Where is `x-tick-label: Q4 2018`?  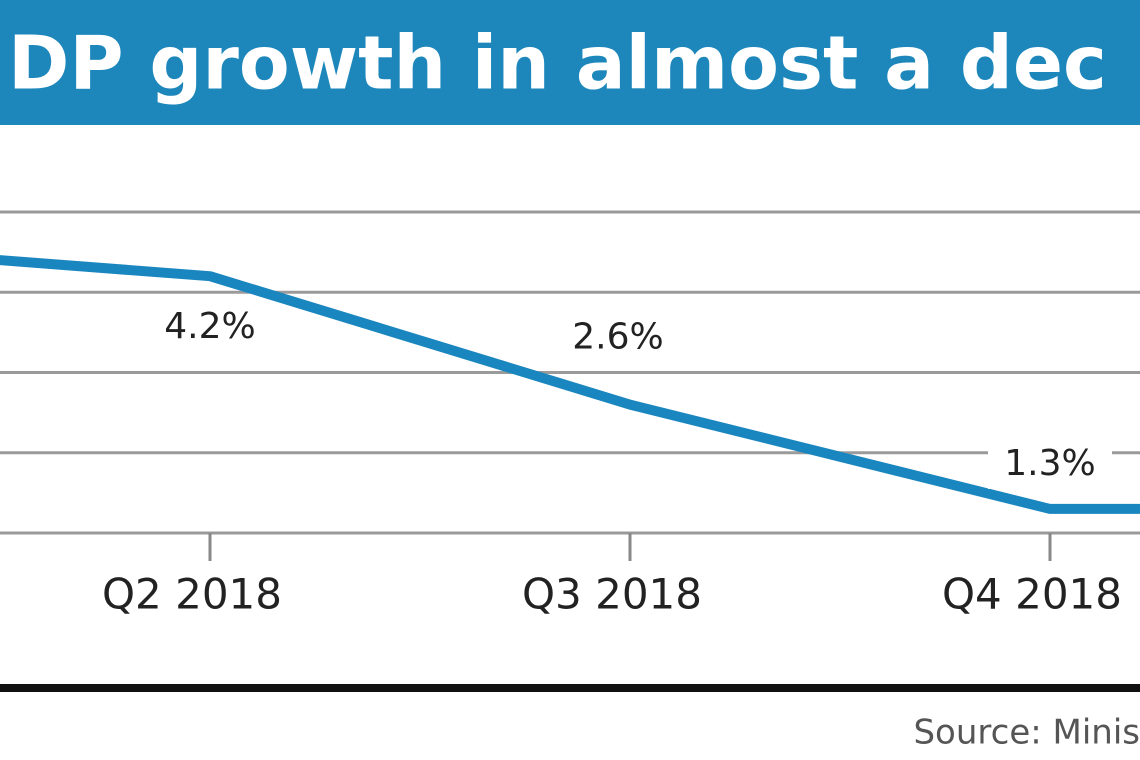 x-tick-label: Q4 2018 is located at coordinates (1032, 594).